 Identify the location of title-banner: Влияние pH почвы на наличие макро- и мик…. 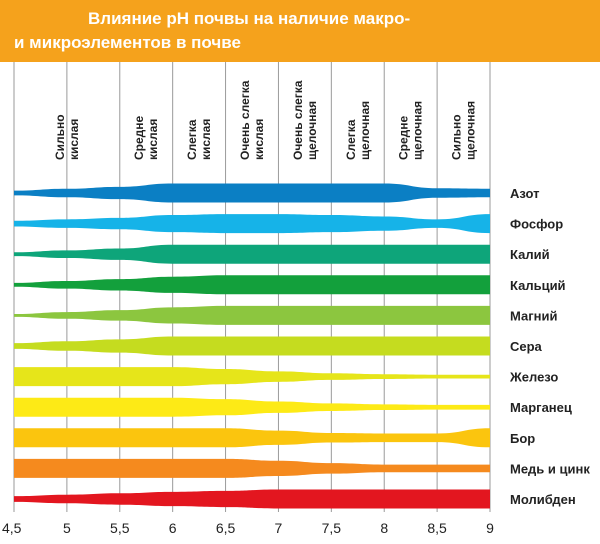
(300, 31).